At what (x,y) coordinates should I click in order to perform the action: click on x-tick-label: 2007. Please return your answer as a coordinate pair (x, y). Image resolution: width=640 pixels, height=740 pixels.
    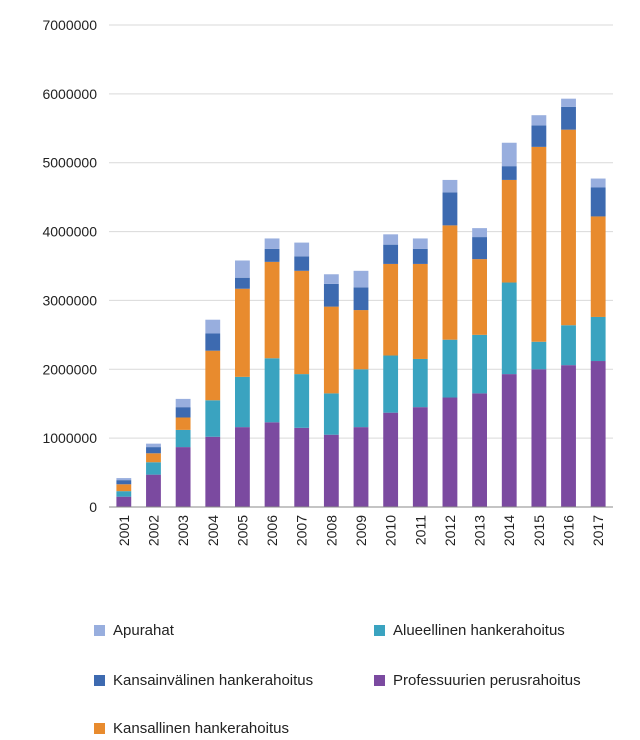
    Looking at the image, I should click on (302, 530).